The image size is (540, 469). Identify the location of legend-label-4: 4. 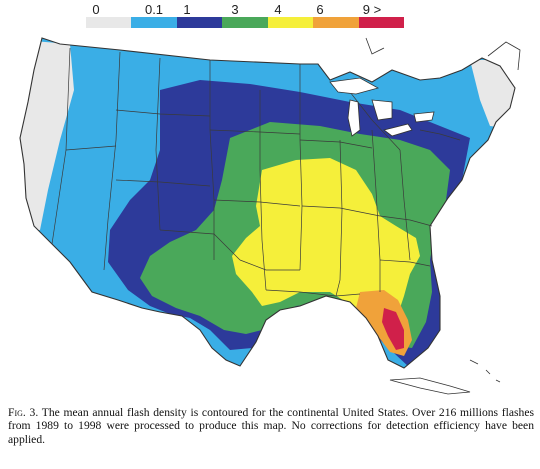
(278, 9).